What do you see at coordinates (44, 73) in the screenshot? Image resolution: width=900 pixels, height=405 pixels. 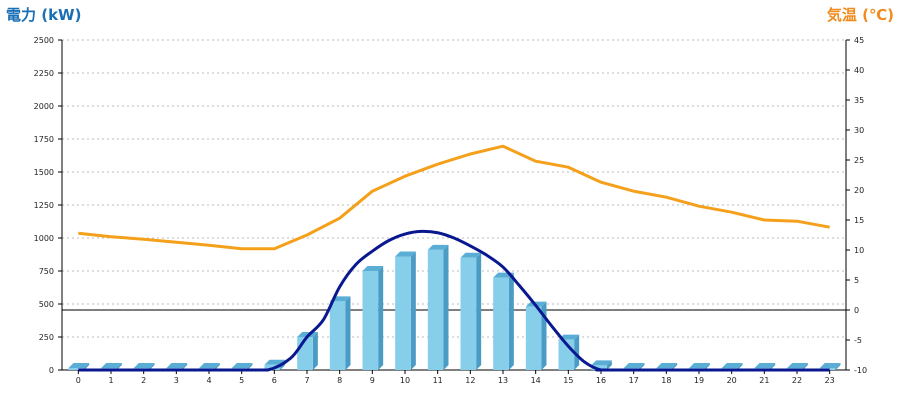 I see `left-tick-label: 2250` at bounding box center [44, 73].